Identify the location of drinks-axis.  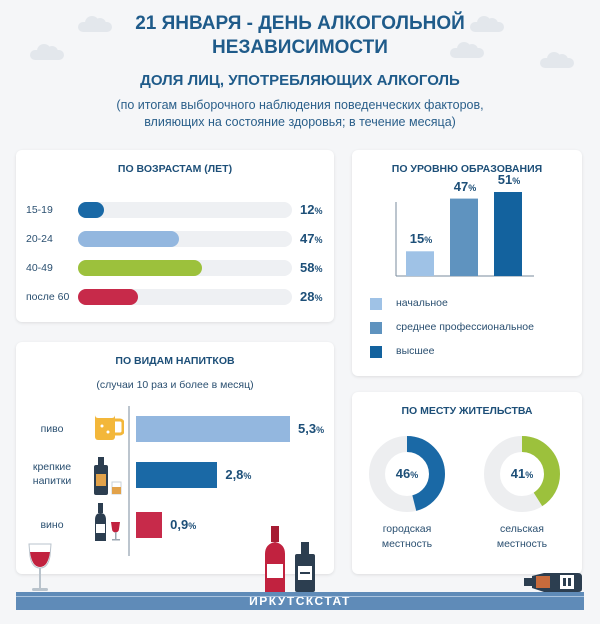
(129, 481).